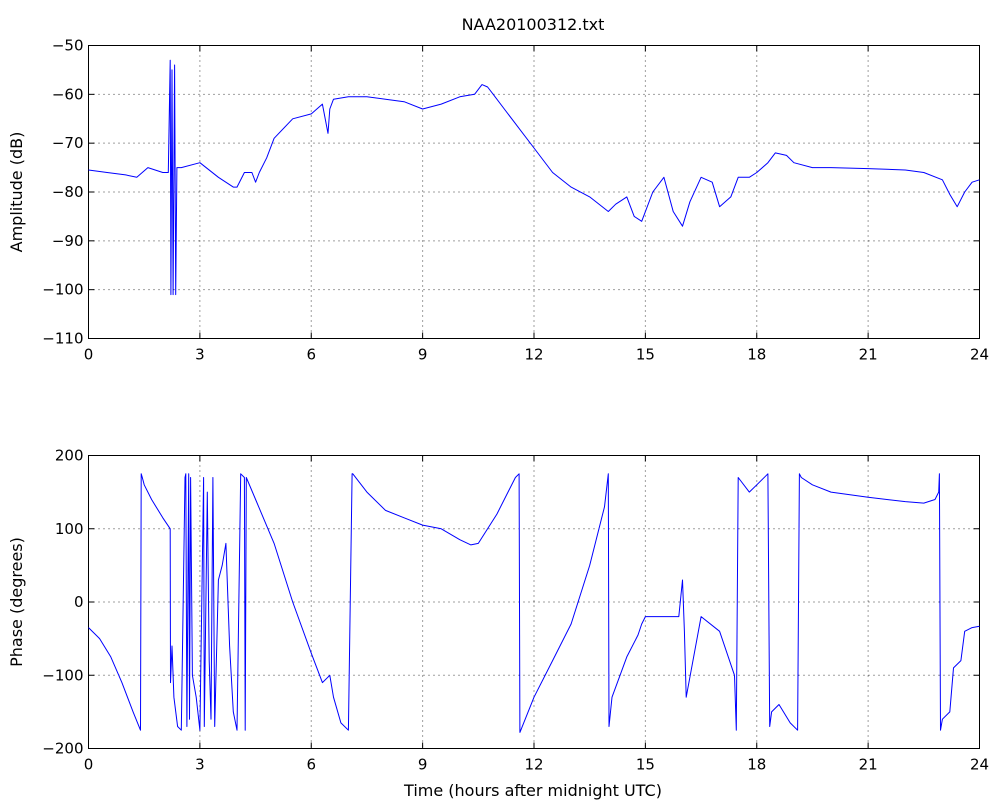 This screenshot has height=806, width=998. What do you see at coordinates (68, 241) in the screenshot?
I see `amplitude-y-tick-label-4: −90` at bounding box center [68, 241].